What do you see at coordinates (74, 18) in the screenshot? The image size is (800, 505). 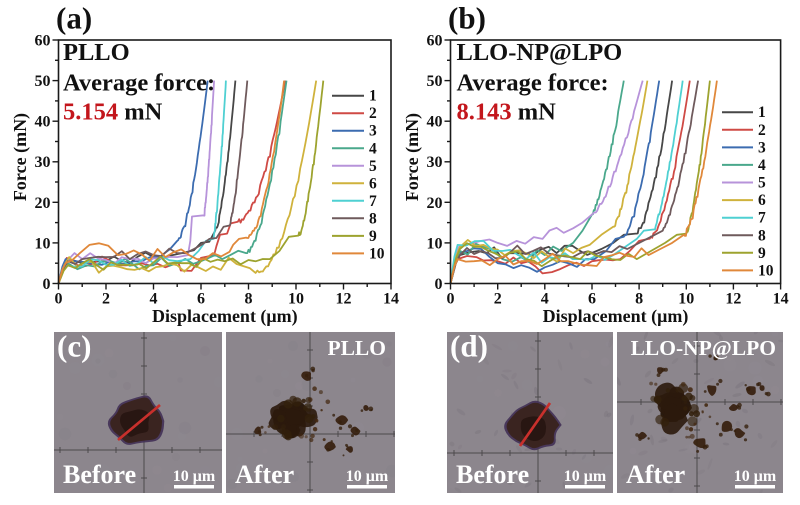 I see `svg-text: (a)` at bounding box center [74, 18].